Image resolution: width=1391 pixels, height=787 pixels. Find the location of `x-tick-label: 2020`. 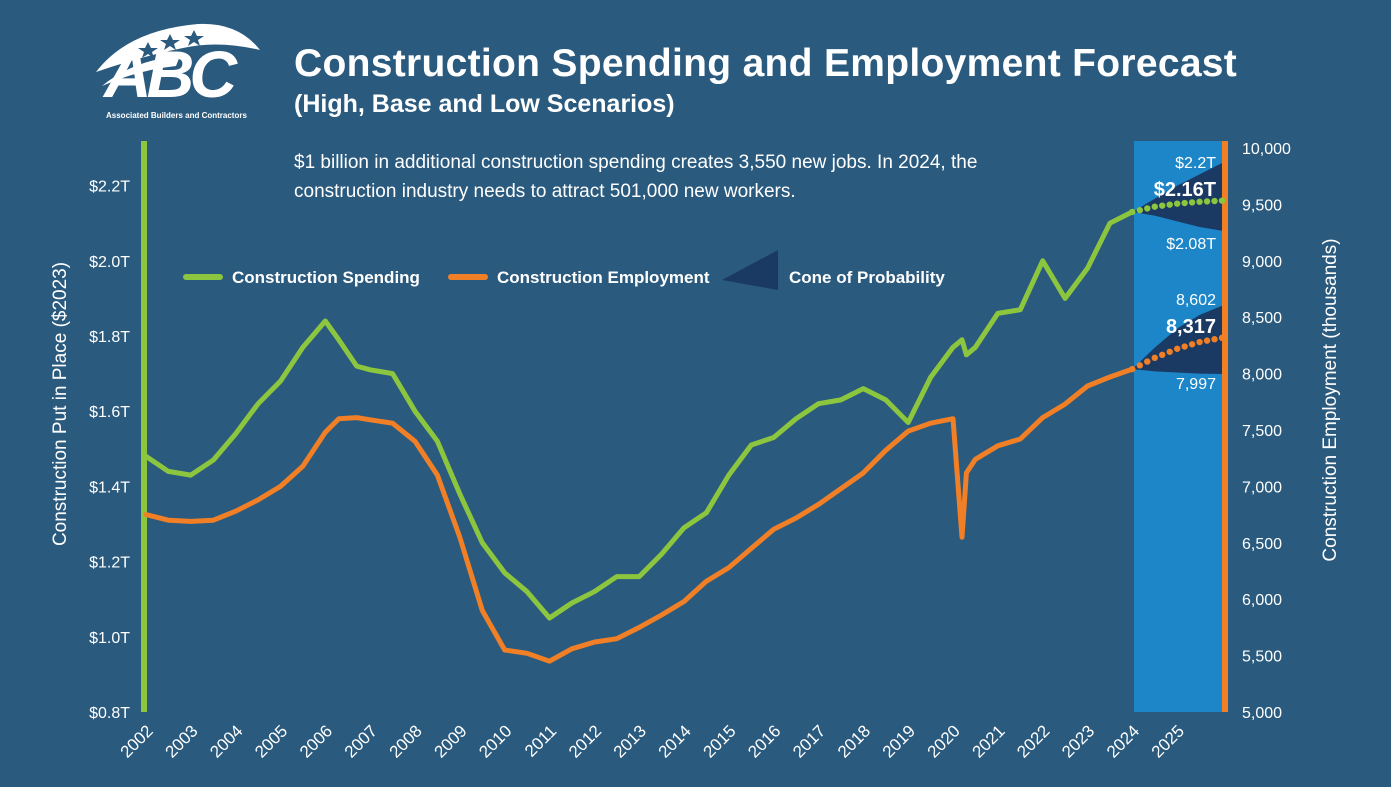

x-tick-label: 2020 is located at coordinates (944, 741).